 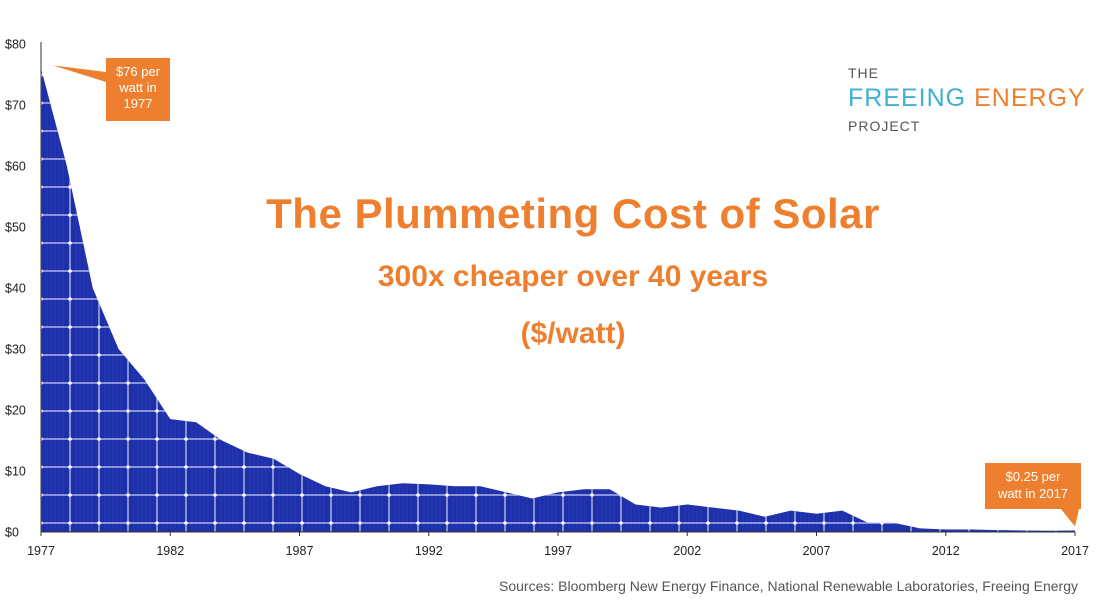 I want to click on y-tick-label: $60, so click(x=15, y=167).